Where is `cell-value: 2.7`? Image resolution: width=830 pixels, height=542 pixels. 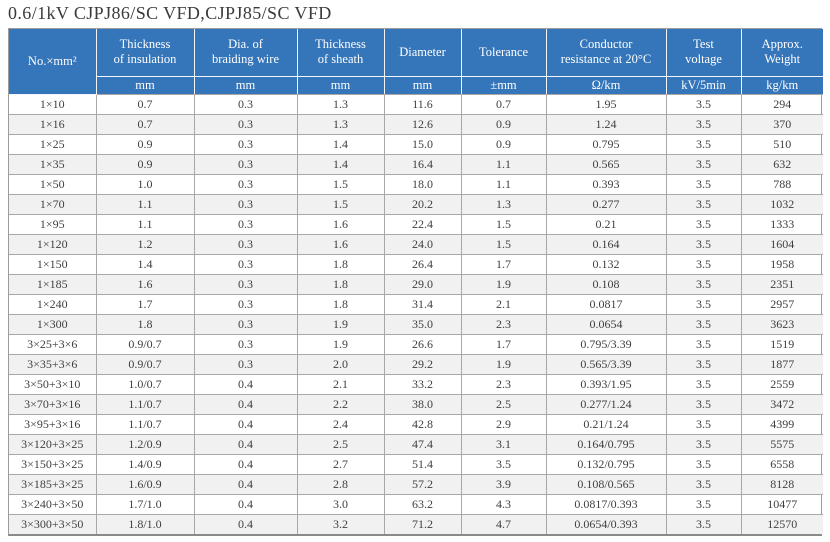
cell-value: 2.7 is located at coordinates (341, 463).